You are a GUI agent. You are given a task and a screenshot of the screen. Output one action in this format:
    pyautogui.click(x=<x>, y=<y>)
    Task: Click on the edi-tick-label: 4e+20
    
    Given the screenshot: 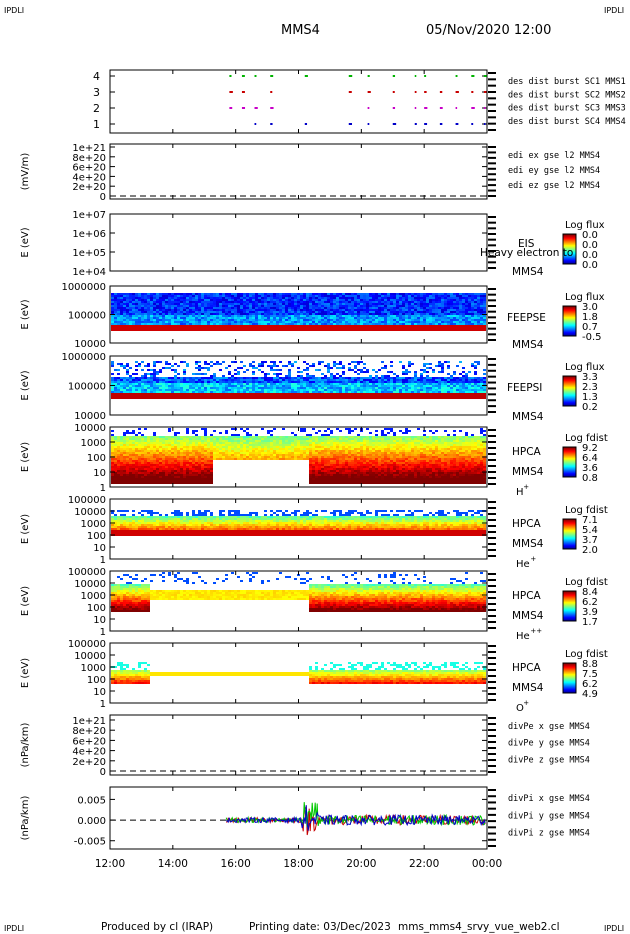 What is the action you would take?
    pyautogui.click(x=89, y=177)
    